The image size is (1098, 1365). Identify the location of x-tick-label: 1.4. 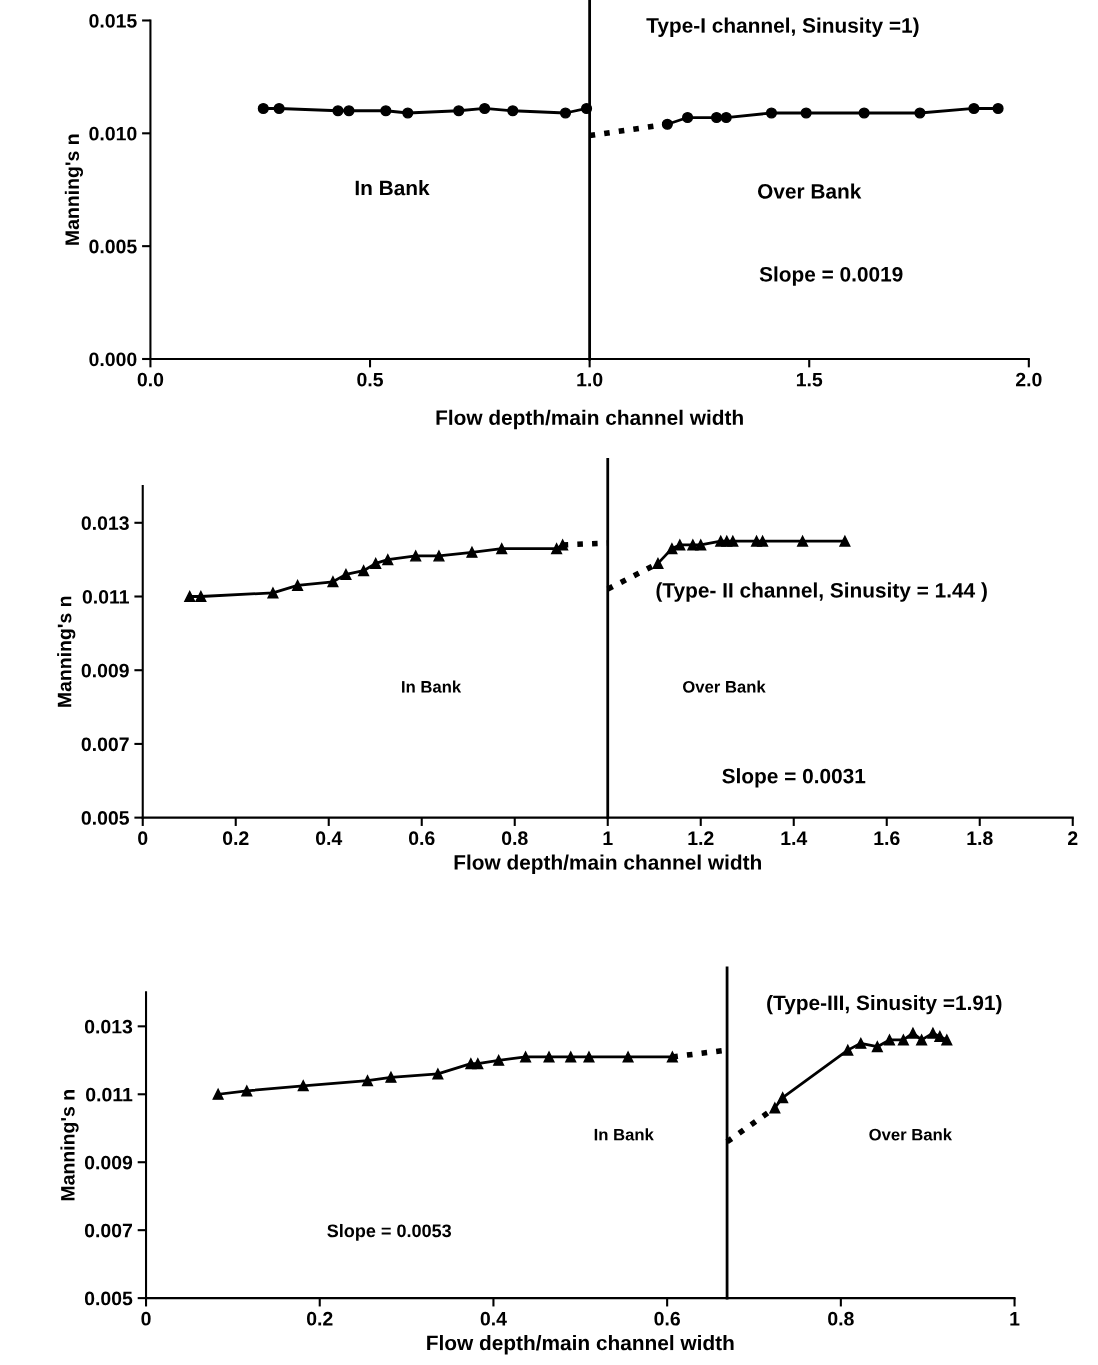
(794, 838).